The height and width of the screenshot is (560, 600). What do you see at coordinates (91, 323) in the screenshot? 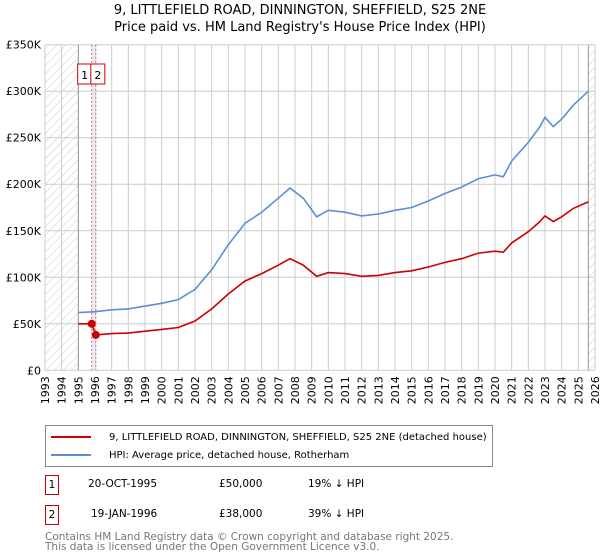
I see `sale-1-point` at bounding box center [91, 323].